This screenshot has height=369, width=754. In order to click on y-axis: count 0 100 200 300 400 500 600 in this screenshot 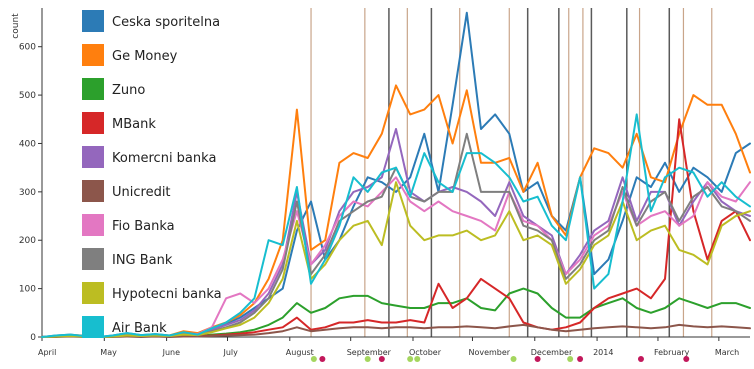, I will do `click(27, 175)`.